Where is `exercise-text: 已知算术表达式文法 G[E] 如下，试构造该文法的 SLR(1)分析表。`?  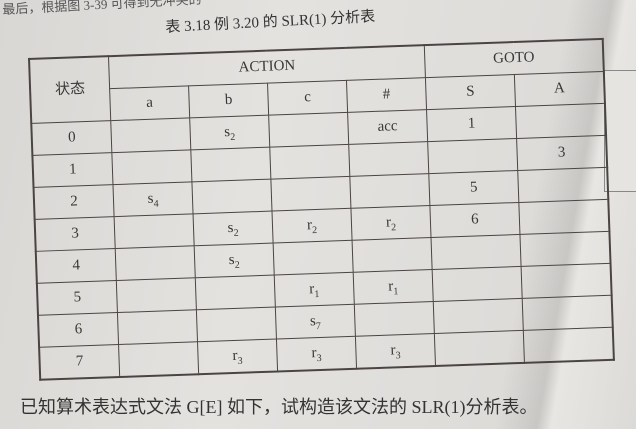 exercise-text: 已知算术表达式文法 G[E] 如下，试构造该文法的 SLR(1)分析表。 is located at coordinates (279, 407).